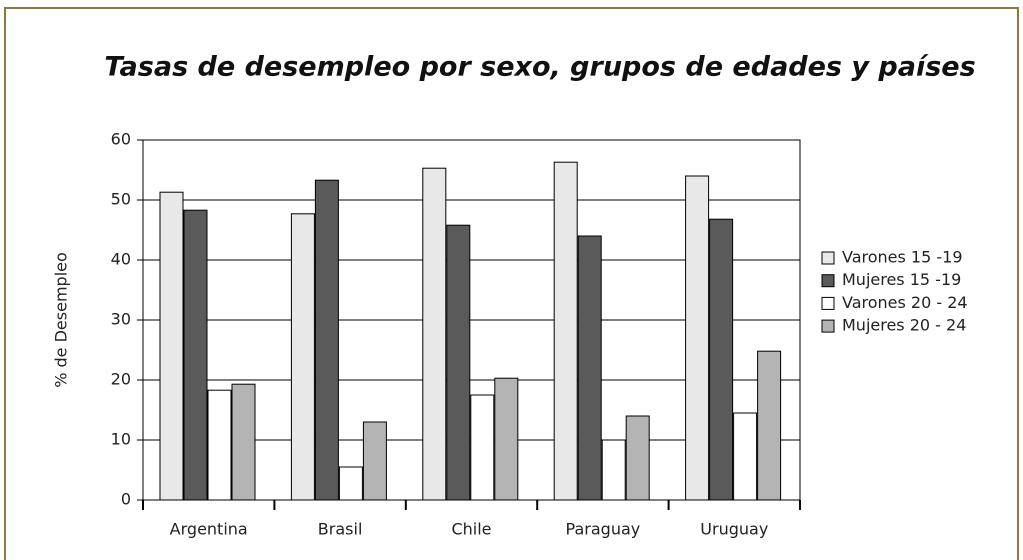 The image size is (1023, 560). Describe the element at coordinates (121, 259) in the screenshot. I see `y-tick-label: 40` at that location.